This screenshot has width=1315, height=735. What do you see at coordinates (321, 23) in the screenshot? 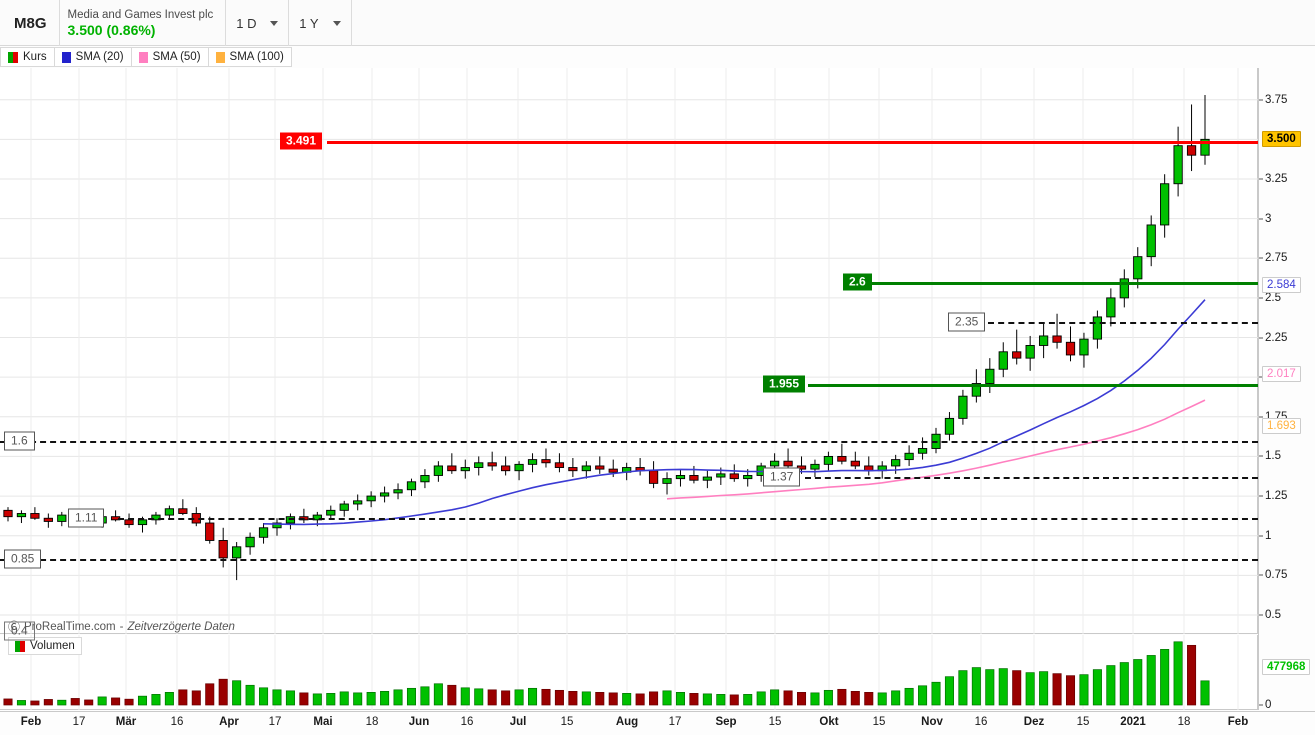
I see `range-selector: 1 Y` at bounding box center [321, 23].